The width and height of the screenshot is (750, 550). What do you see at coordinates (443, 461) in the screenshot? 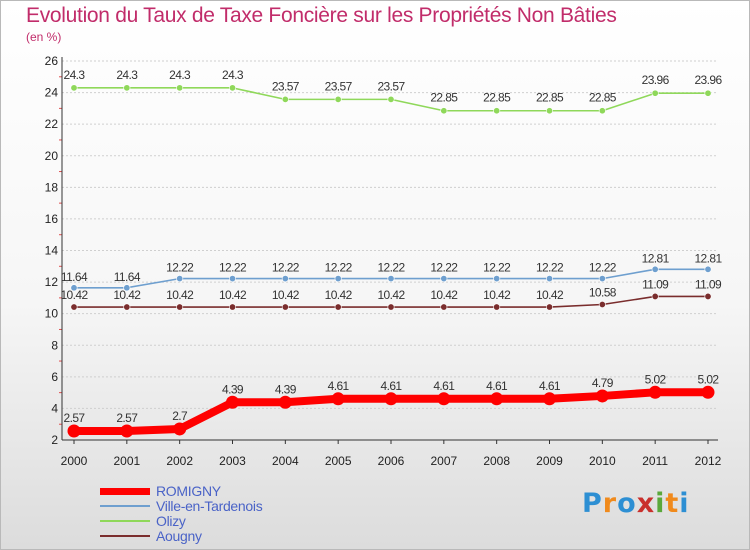
I see `x-tick-label: 2007` at bounding box center [443, 461].